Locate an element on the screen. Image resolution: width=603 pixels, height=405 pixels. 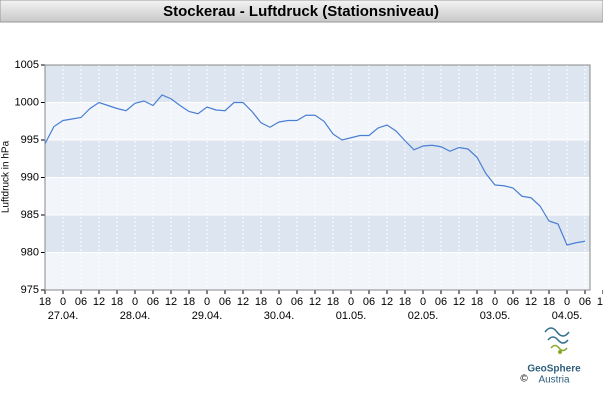
y-axis-label: Luftdruck in hPa is located at coordinates (6, 176).